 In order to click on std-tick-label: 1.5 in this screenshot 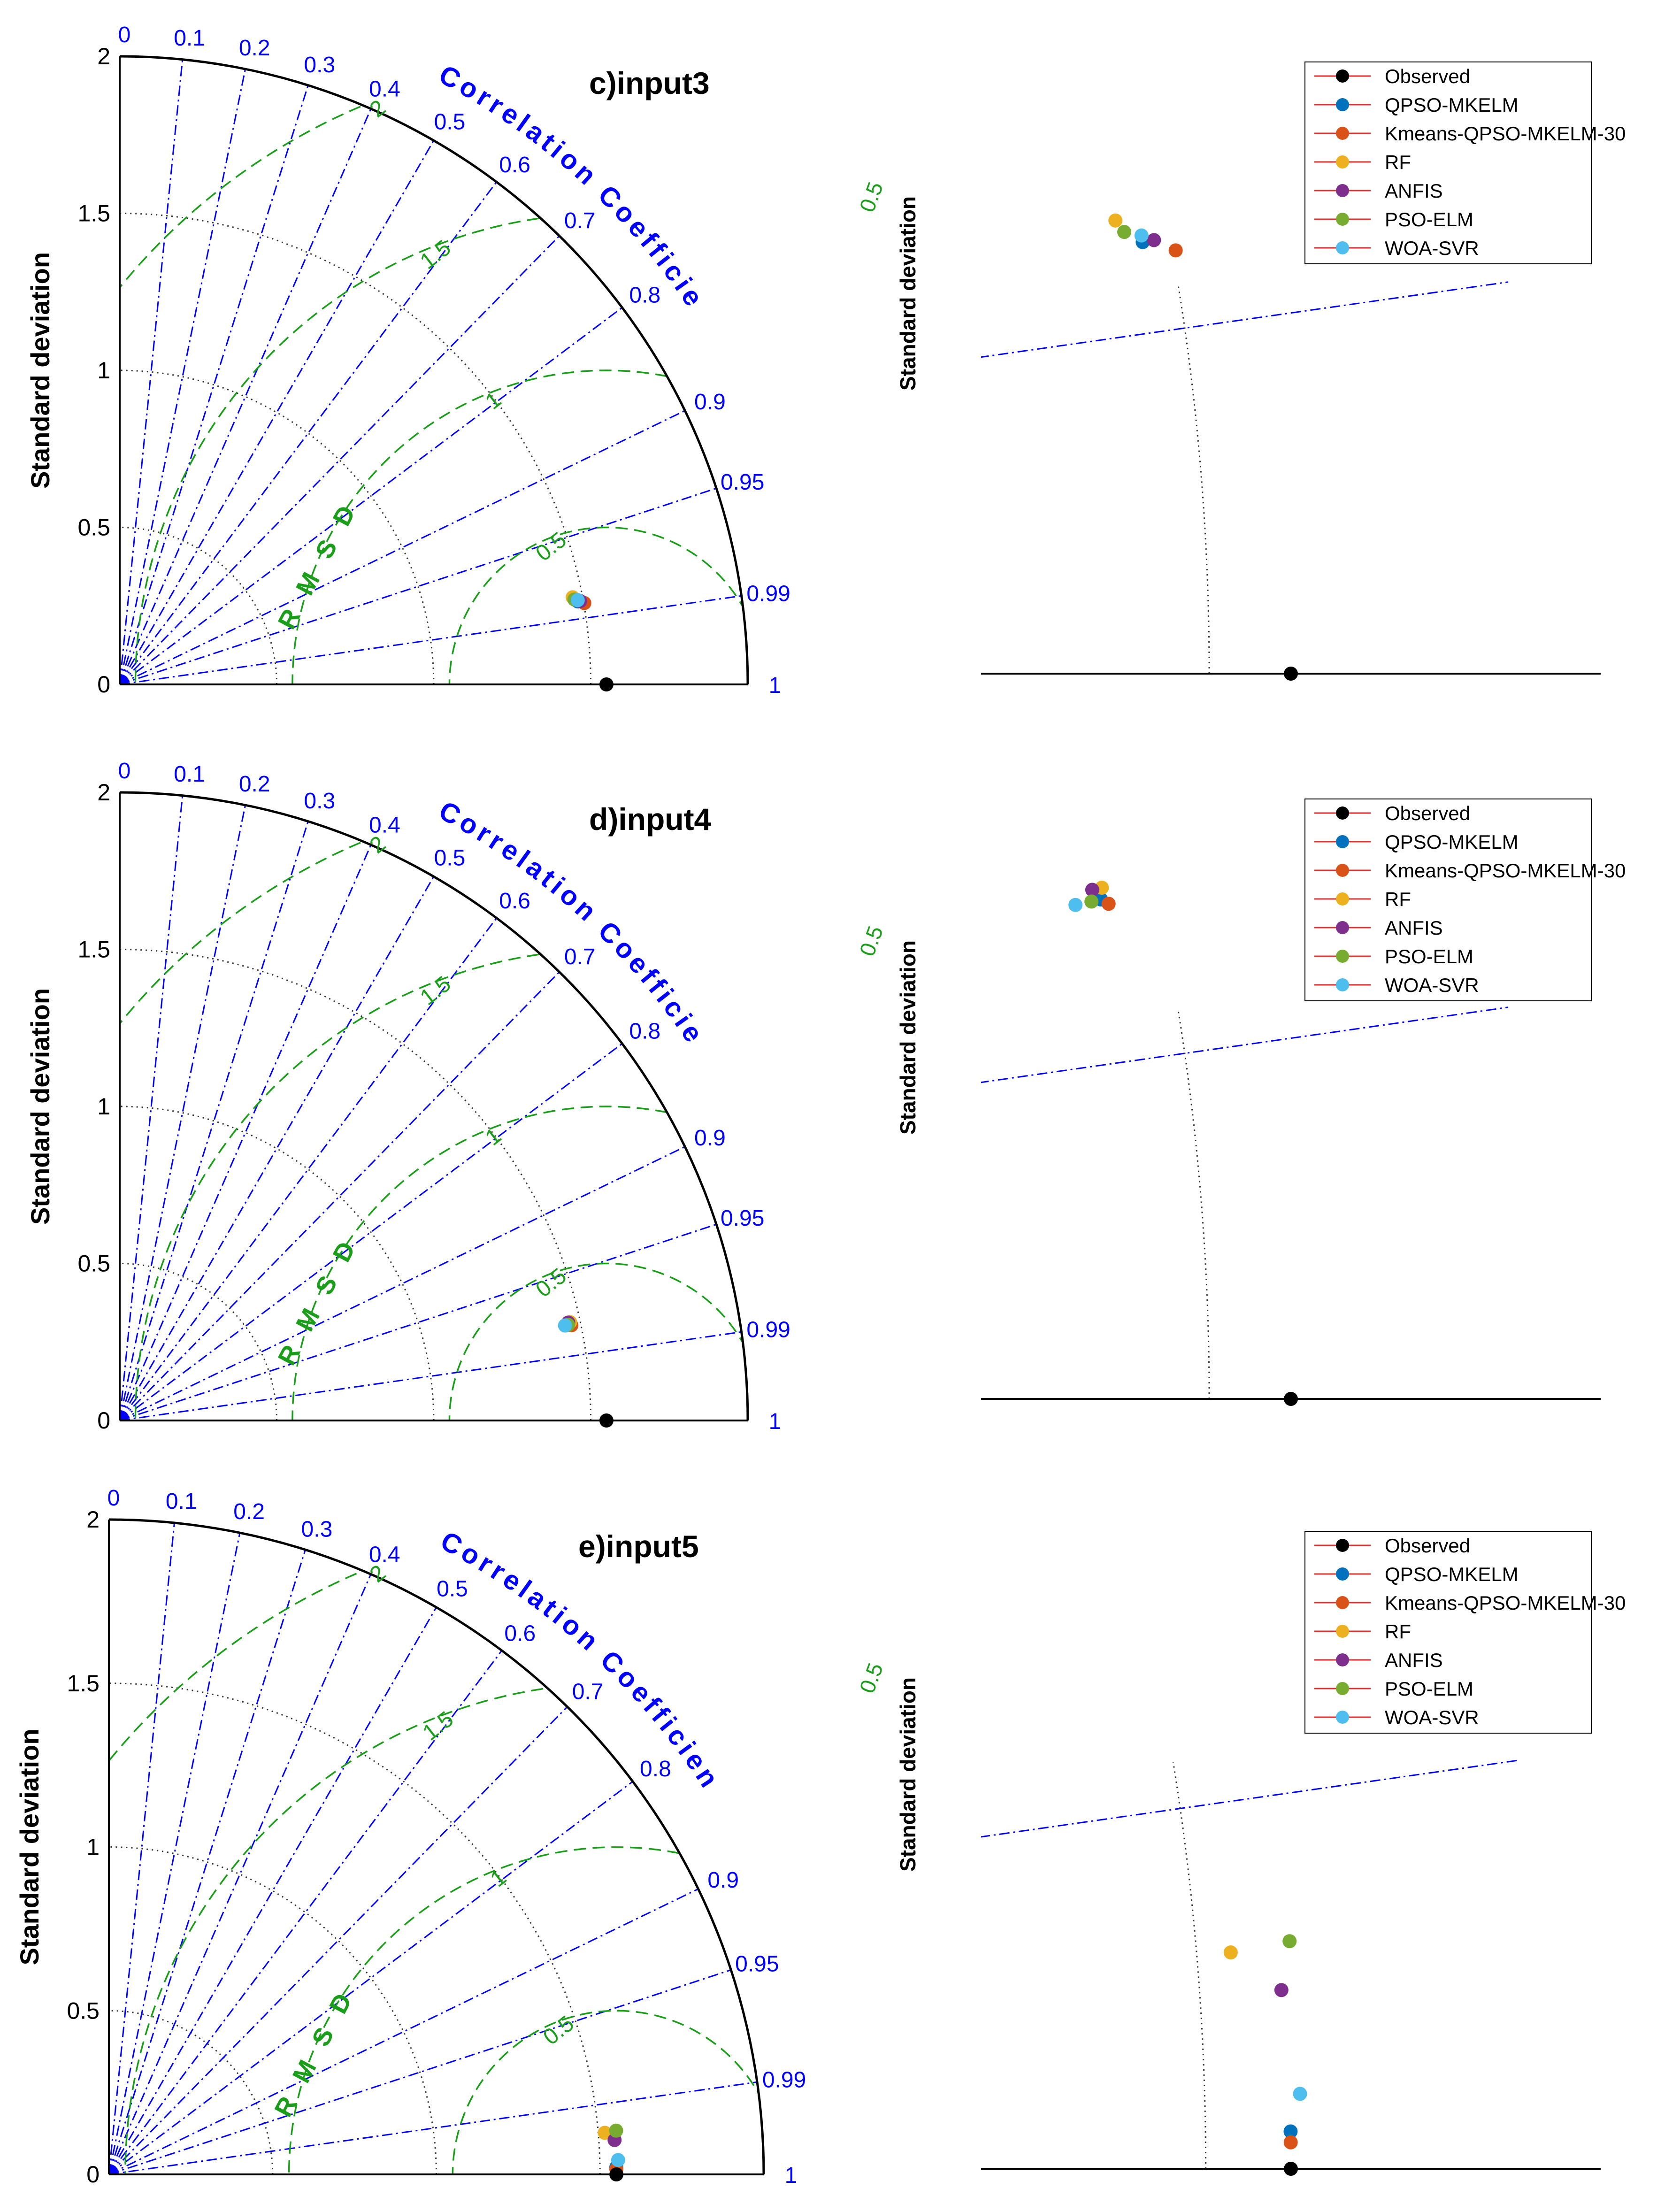, I will do `click(93, 213)`.